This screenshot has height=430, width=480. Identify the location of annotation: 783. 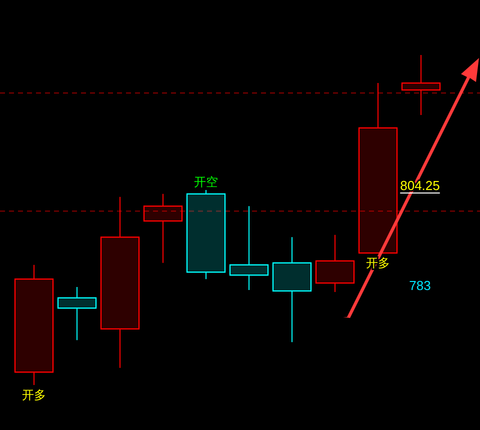
(420, 285).